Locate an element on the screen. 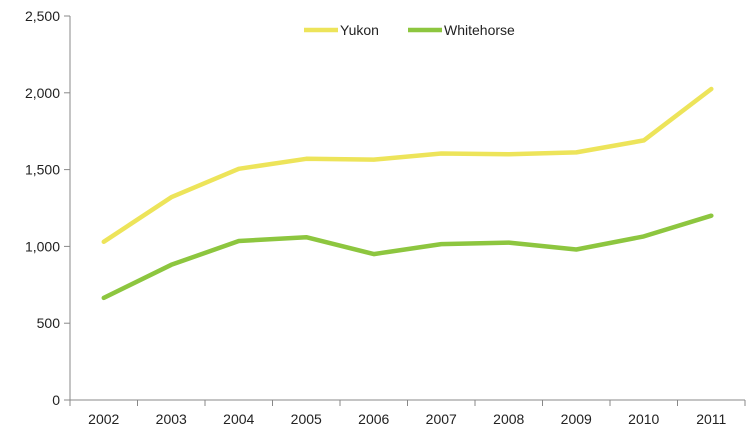  x-tick-label: 2004 is located at coordinates (238, 419).